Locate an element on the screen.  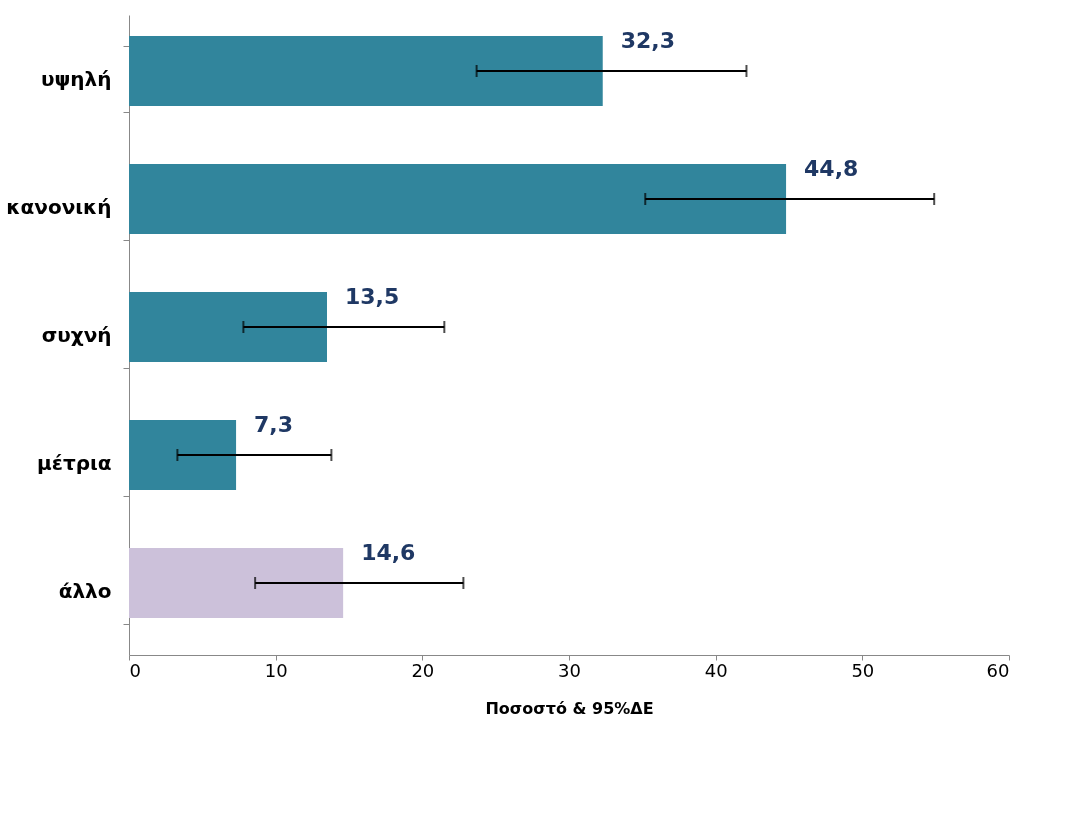
data-label: 44,8 is located at coordinates (831, 168).